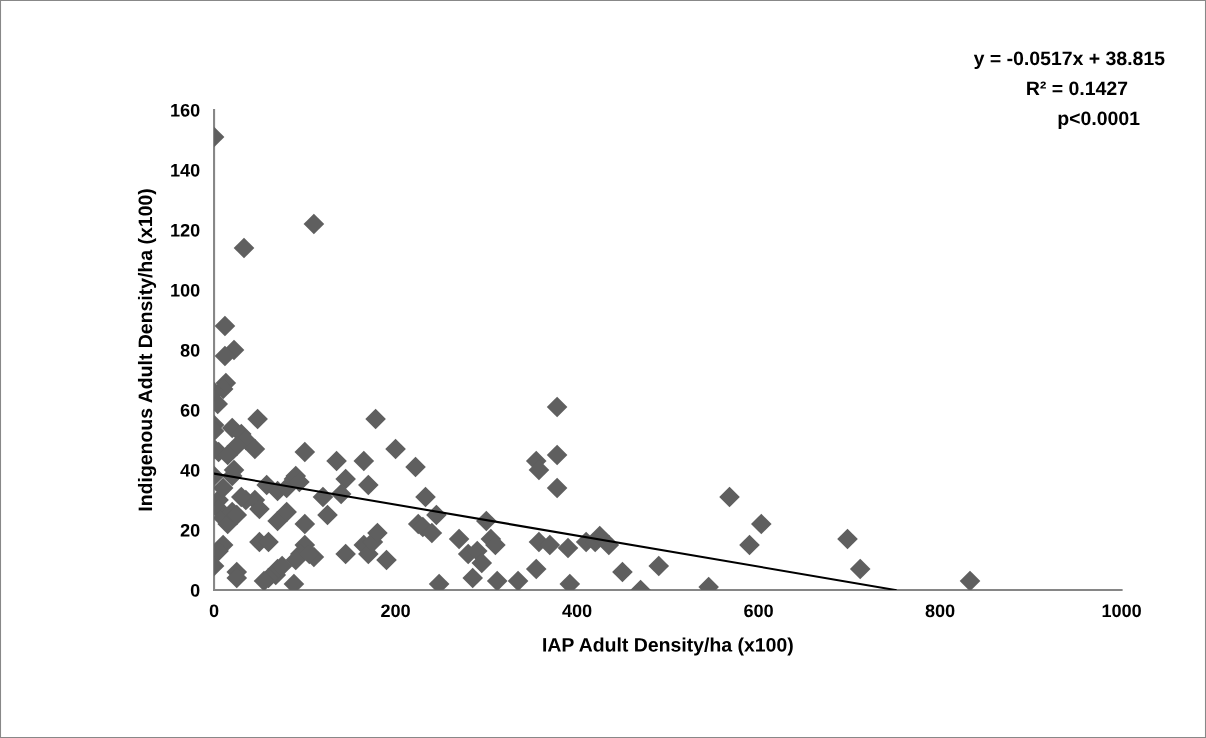 The width and height of the screenshot is (1206, 738). I want to click on y-tick-label: 0, so click(195, 590).